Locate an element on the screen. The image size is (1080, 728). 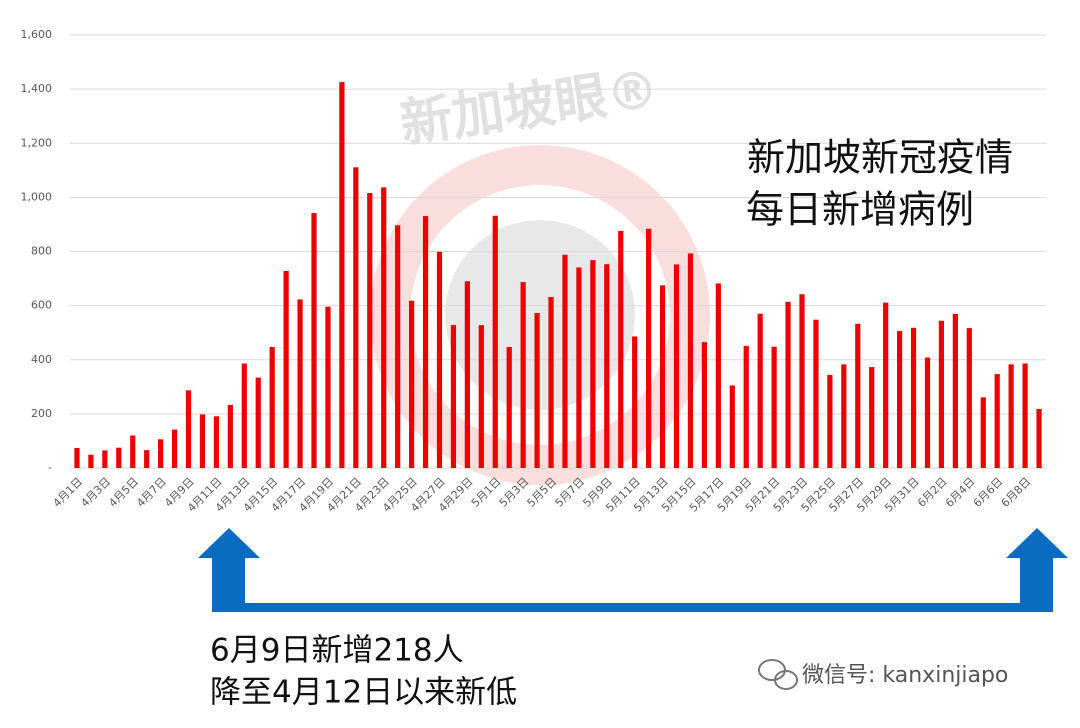
y-tick-label: 200 is located at coordinates (41, 413).